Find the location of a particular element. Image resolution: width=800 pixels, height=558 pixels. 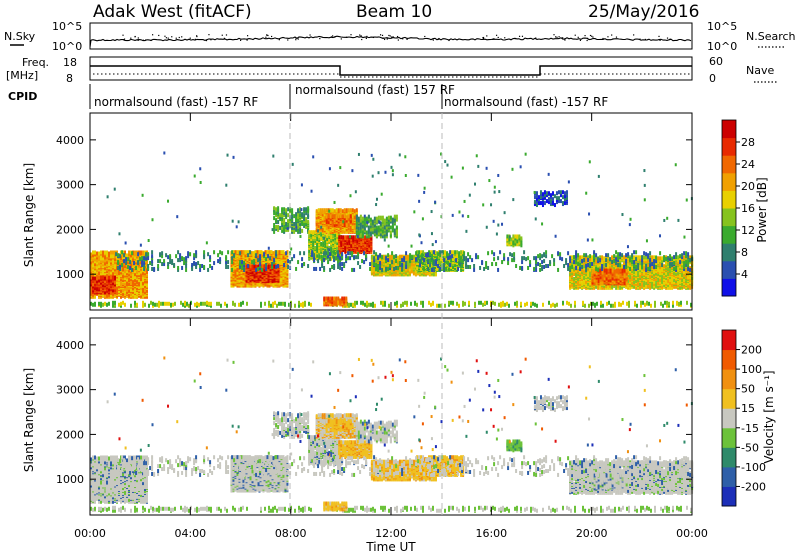

nsearch-bottom-tick: 10^0 is located at coordinates (722, 46).